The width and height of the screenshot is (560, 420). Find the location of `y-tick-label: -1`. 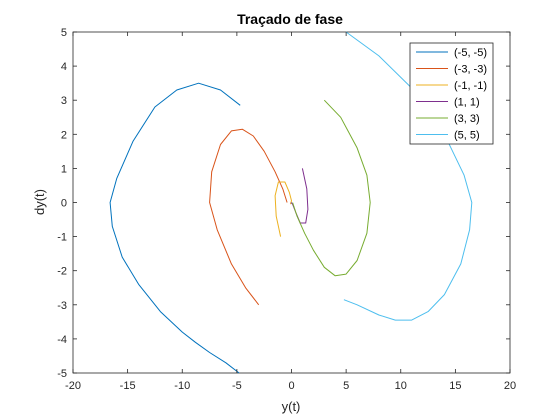

y-tick-label: -1 is located at coordinates (62, 238).